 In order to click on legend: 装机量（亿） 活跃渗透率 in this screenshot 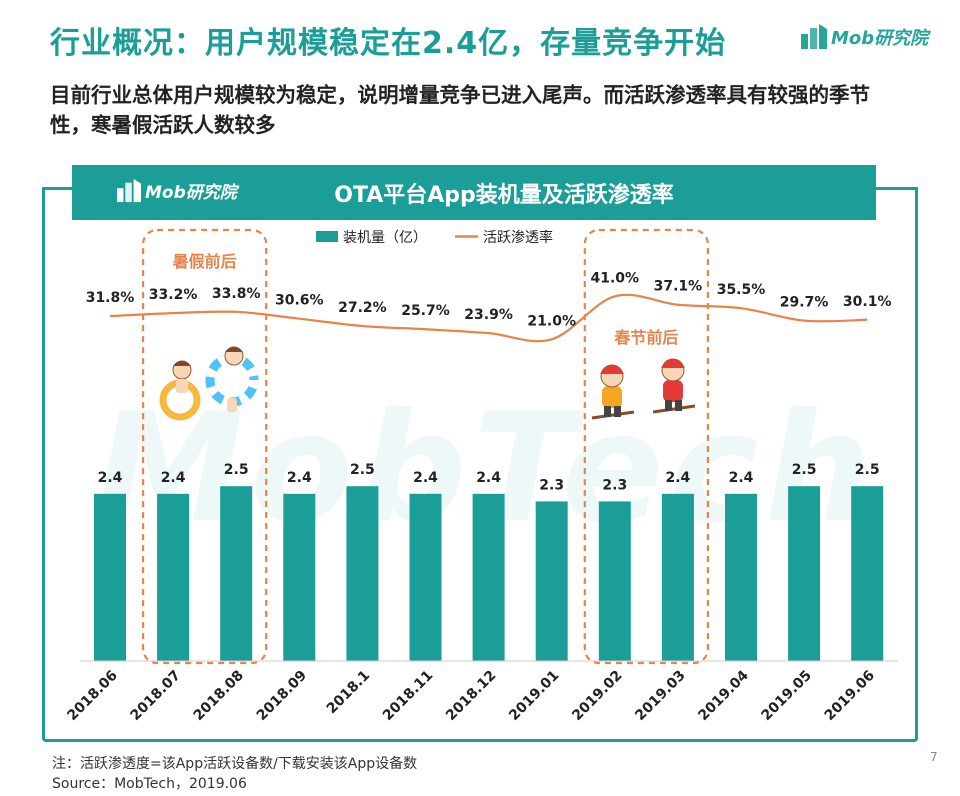, I will do `click(434, 237)`.